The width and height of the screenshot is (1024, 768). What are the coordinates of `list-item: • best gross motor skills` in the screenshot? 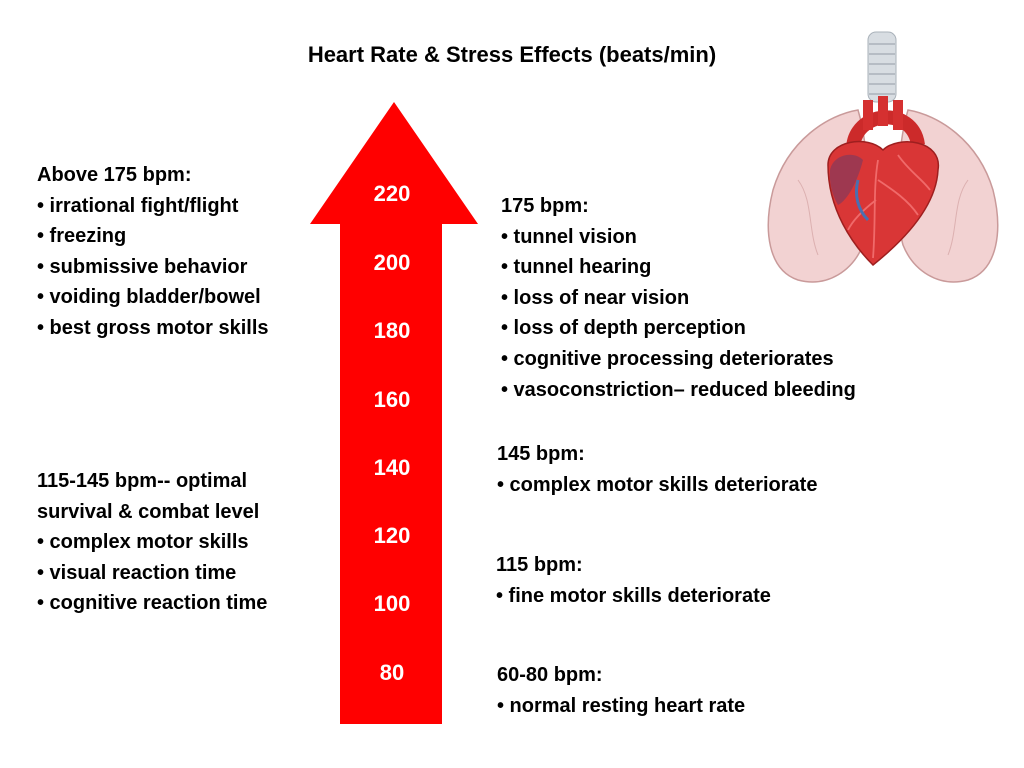 It's located at (153, 327).